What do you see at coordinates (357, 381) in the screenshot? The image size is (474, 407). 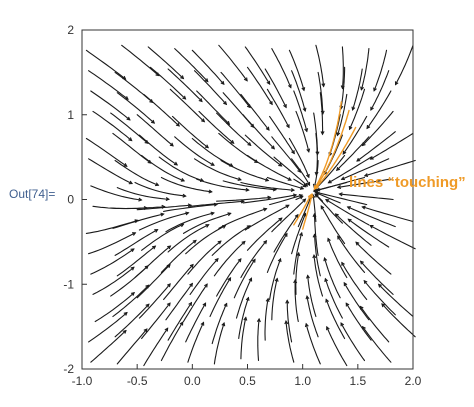 I see `x-tick-label: 1.5` at bounding box center [357, 381].